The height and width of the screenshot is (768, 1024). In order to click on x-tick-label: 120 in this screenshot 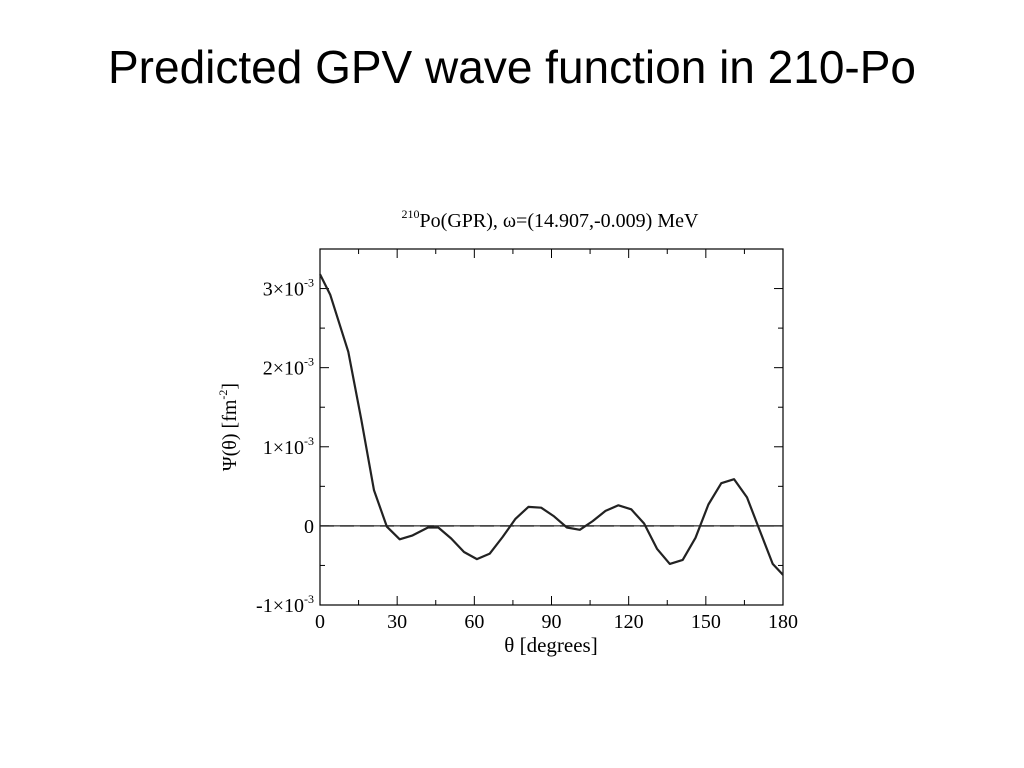, I will do `click(629, 622)`.